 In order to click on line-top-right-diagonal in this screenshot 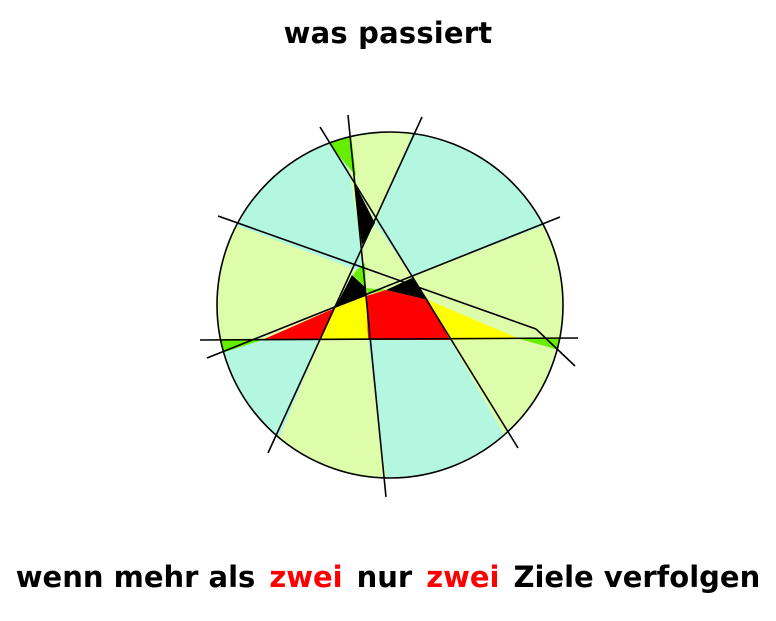, I will do `click(345, 285)`.